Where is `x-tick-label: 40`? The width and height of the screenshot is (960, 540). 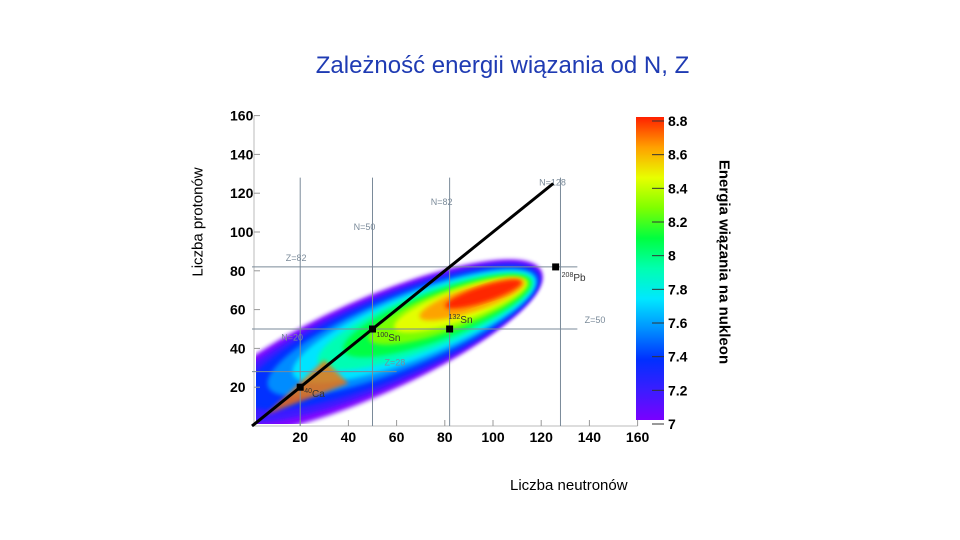
x-tick-label: 40 is located at coordinates (349, 437).